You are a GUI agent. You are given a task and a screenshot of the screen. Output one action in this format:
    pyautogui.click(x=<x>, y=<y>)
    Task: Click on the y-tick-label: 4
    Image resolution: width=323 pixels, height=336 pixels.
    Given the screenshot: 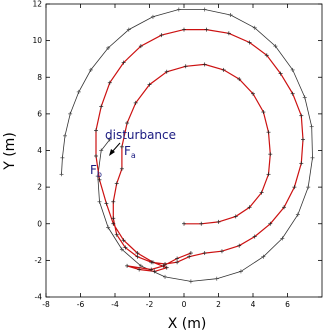 What is the action you would take?
    pyautogui.click(x=39, y=150)
    